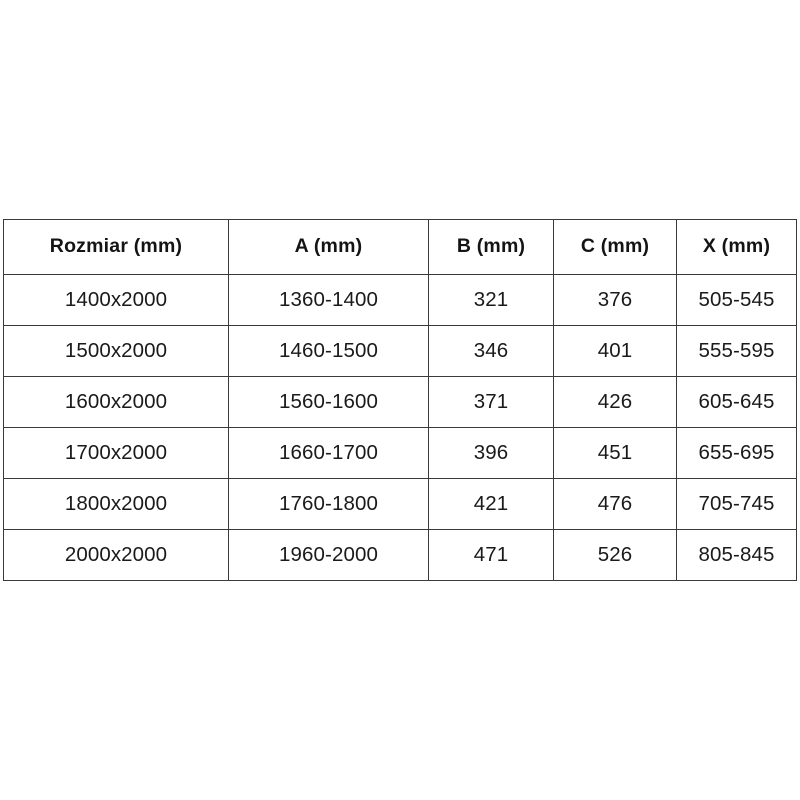 The image size is (800, 800). What do you see at coordinates (736, 402) in the screenshot?
I see `cell-x: 605-645` at bounding box center [736, 402].